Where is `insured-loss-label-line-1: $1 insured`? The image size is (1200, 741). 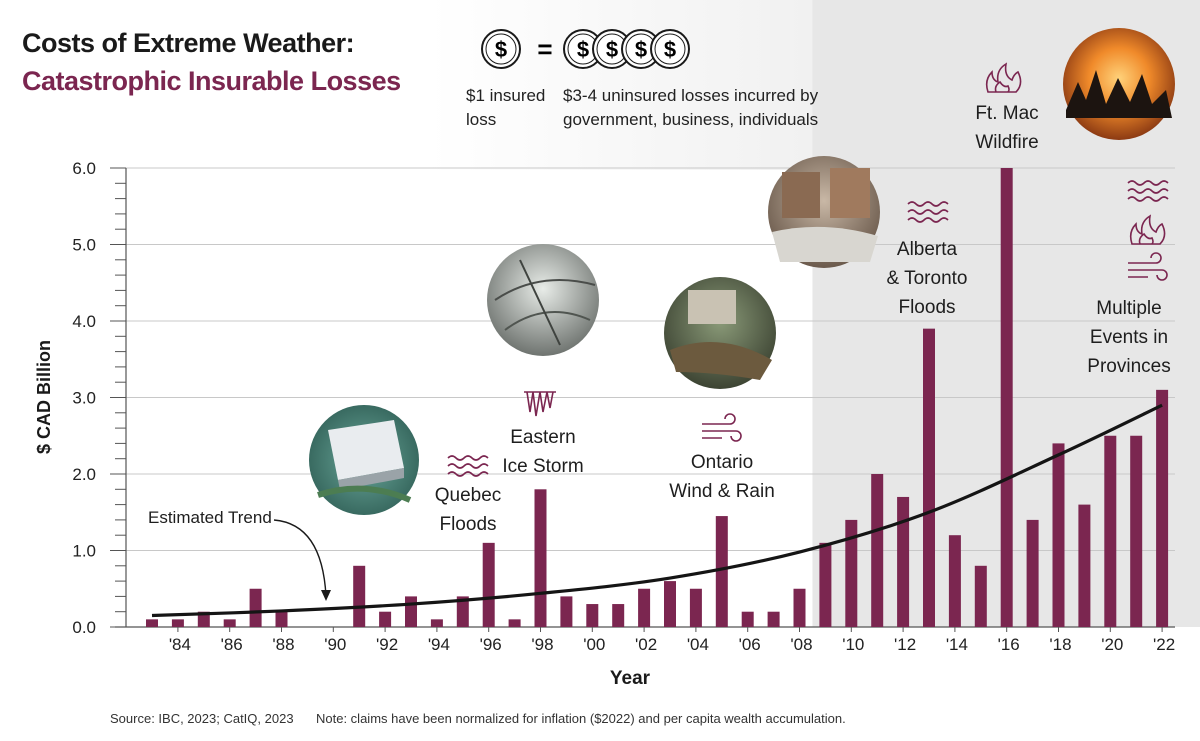 insured-loss-label-line-1: $1 insured is located at coordinates (506, 95).